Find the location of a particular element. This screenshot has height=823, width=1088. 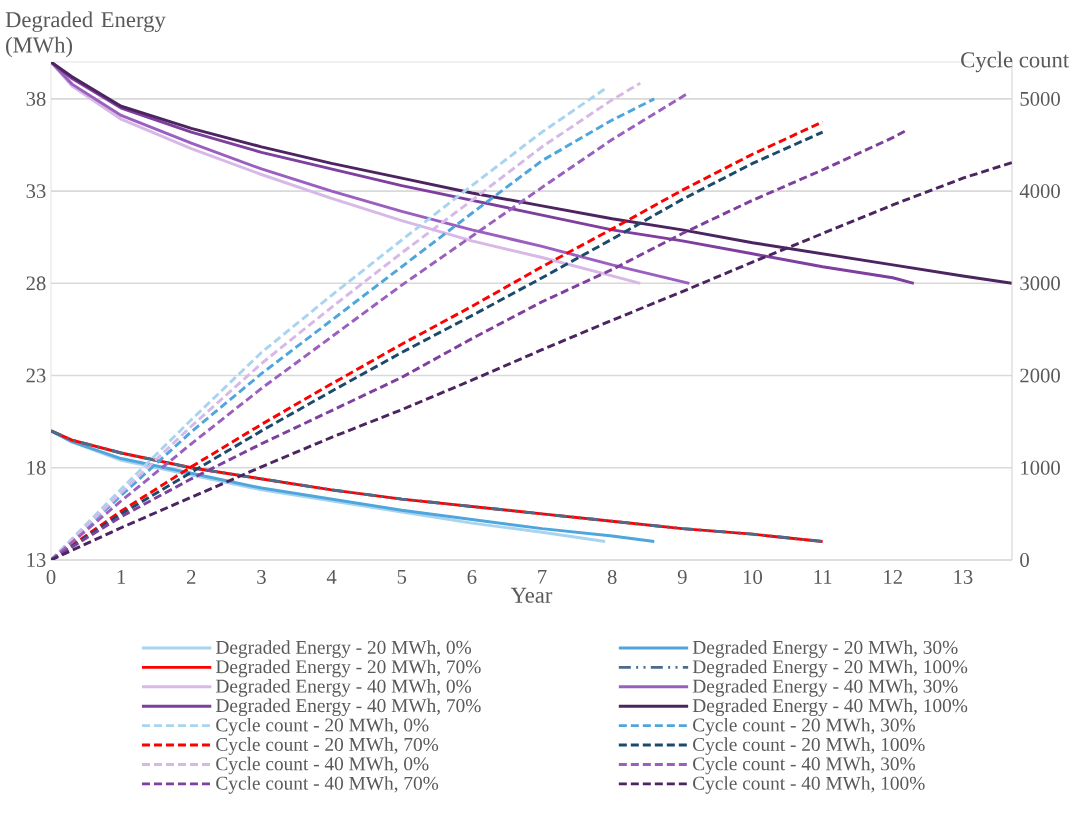

x-tick-label: 0 is located at coordinates (51, 577).